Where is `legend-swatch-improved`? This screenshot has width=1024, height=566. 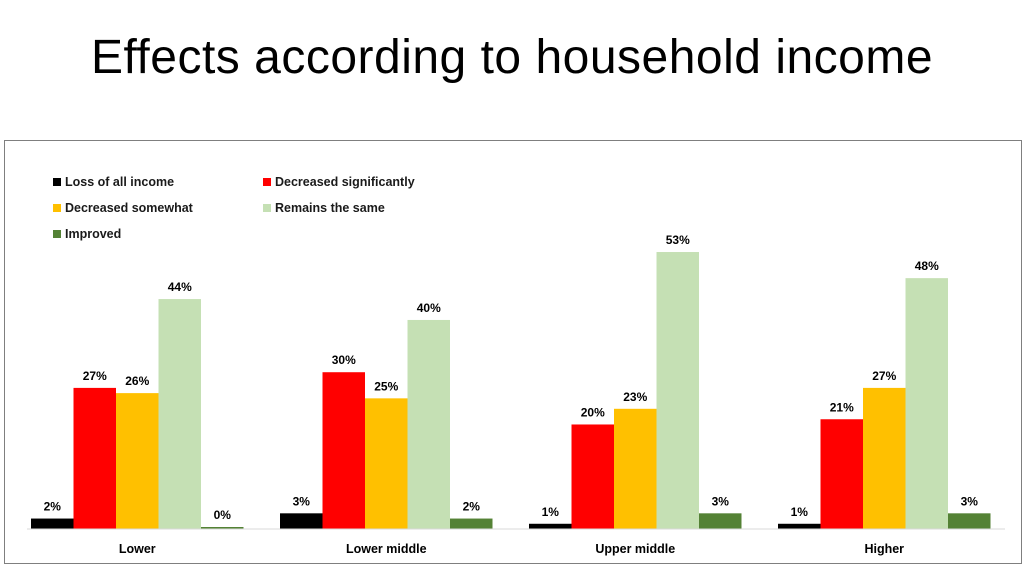
legend-swatch-improved is located at coordinates (57, 234).